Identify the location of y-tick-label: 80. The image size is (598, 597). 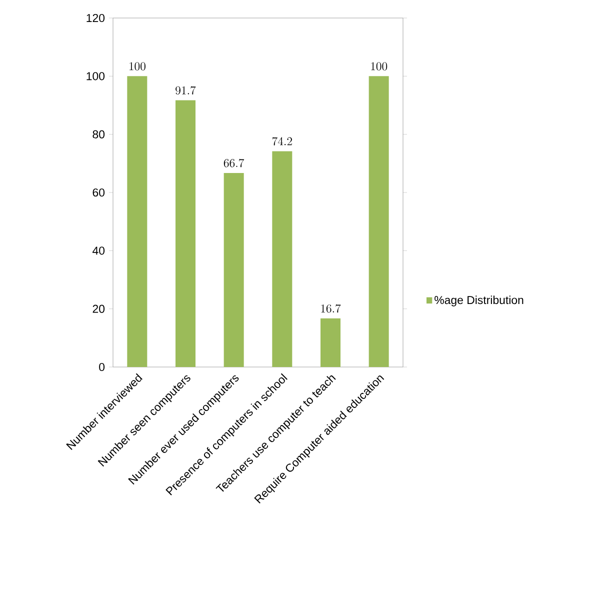
(98, 134).